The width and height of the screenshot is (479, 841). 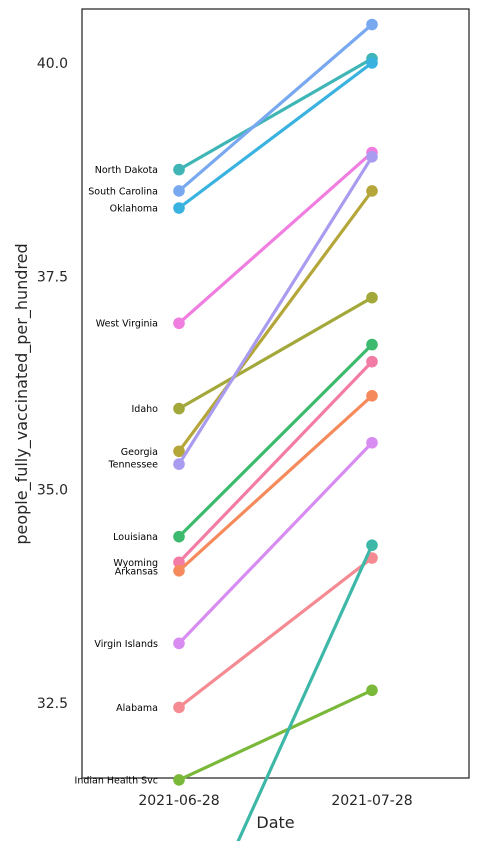 What do you see at coordinates (137, 708) in the screenshot?
I see `series-label: Alabama` at bounding box center [137, 708].